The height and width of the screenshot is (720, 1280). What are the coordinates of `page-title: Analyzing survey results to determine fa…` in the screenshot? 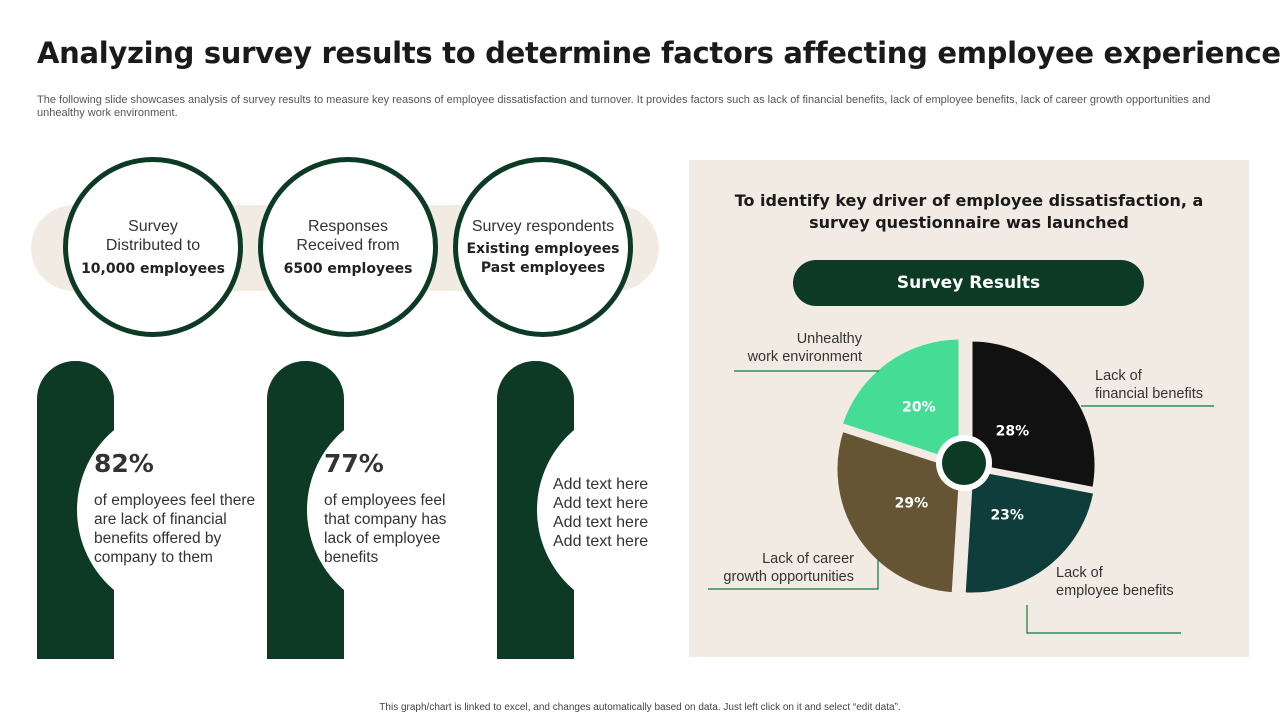 It's located at (658, 53).